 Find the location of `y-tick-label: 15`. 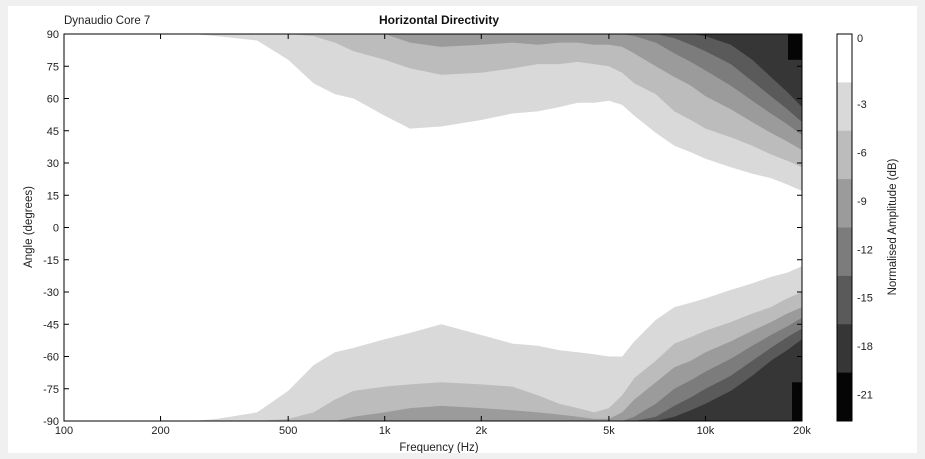

y-tick-label: 15 is located at coordinates (53, 196).